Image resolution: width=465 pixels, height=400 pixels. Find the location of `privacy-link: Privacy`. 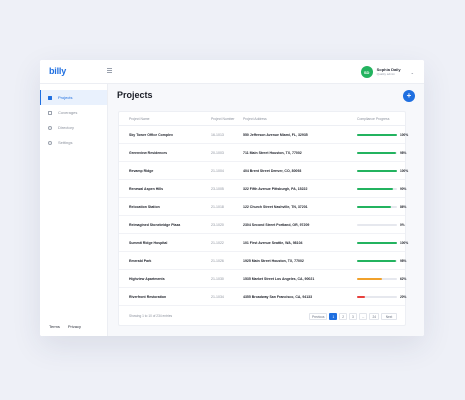

privacy-link: Privacy is located at coordinates (74, 326).